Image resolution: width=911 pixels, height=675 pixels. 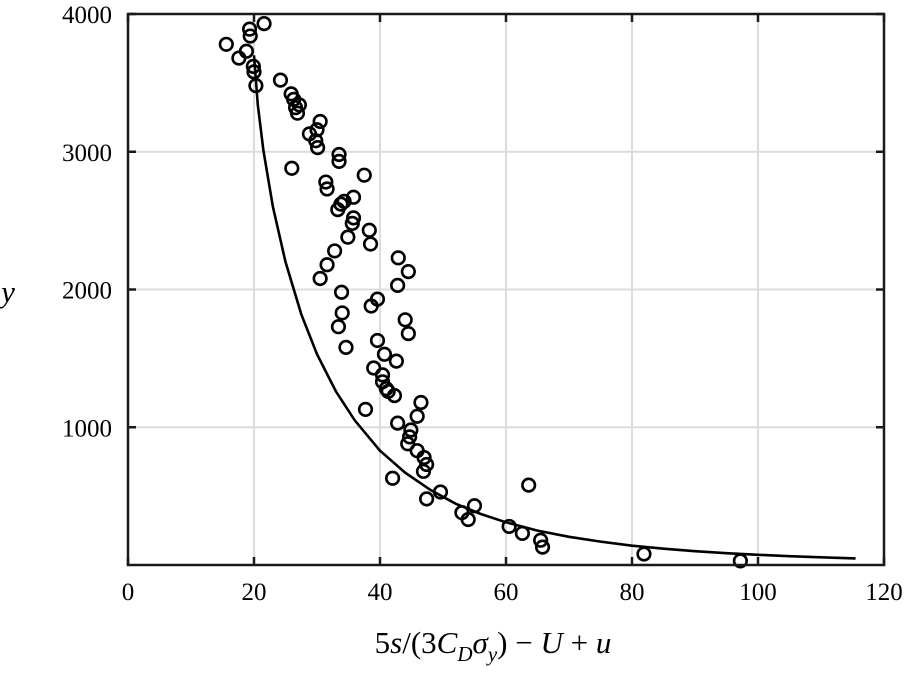 I want to click on y-tick-label: 3000, so click(x=87, y=153).